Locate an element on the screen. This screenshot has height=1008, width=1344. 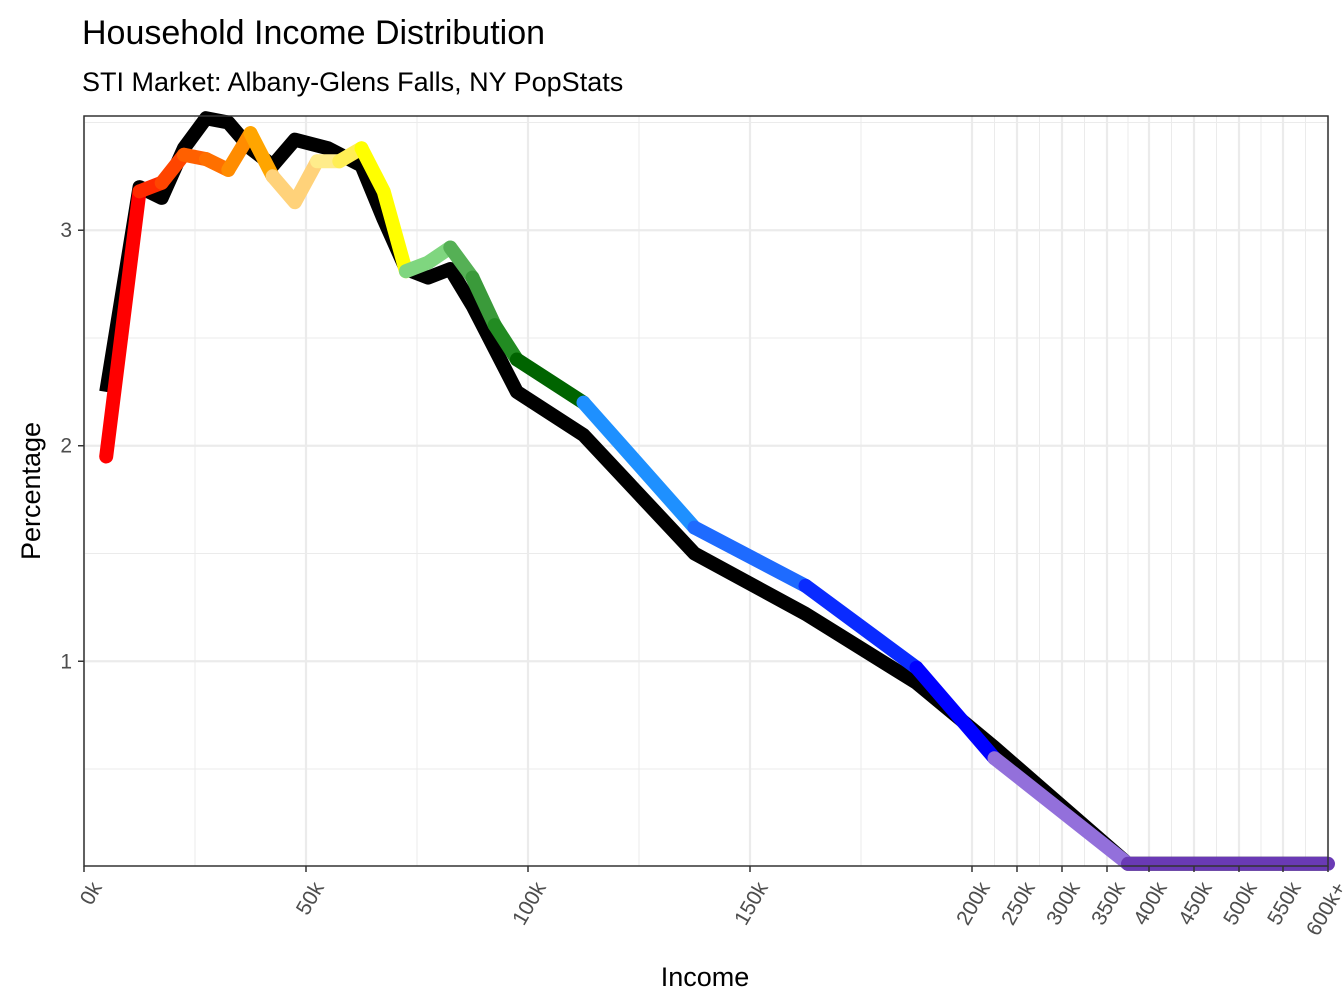
x-tick-label: 200k is located at coordinates (973, 903).